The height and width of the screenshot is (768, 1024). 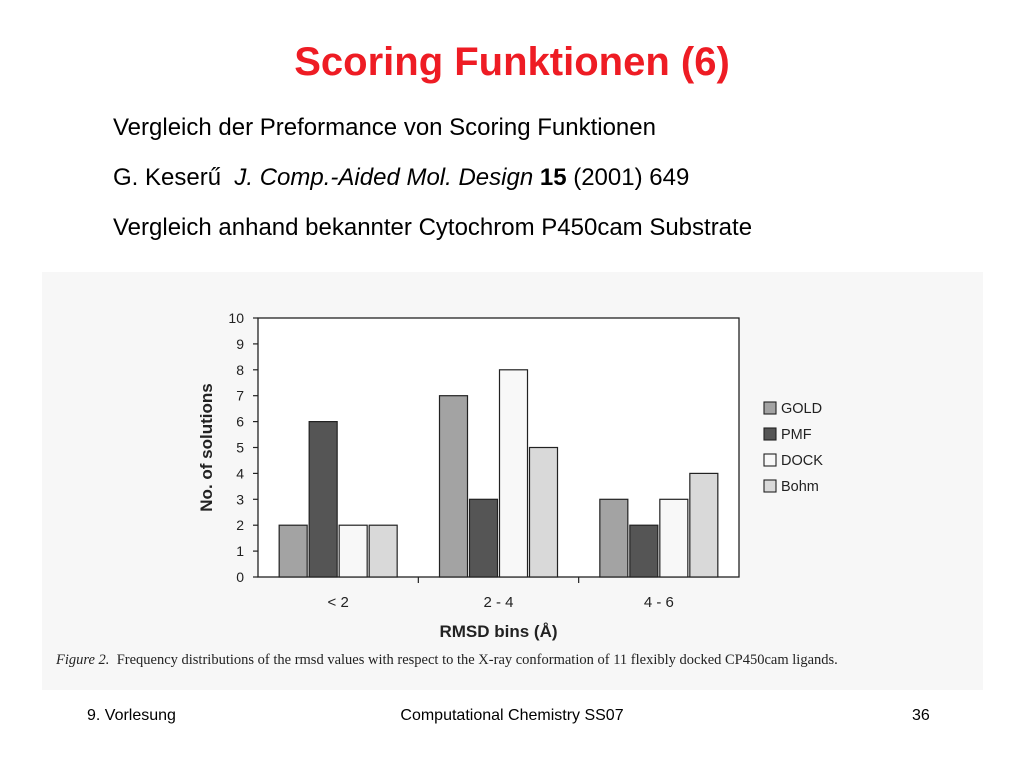 I want to click on citation-journal: J. Comp.-Aided Mol. Design, so click(x=384, y=177).